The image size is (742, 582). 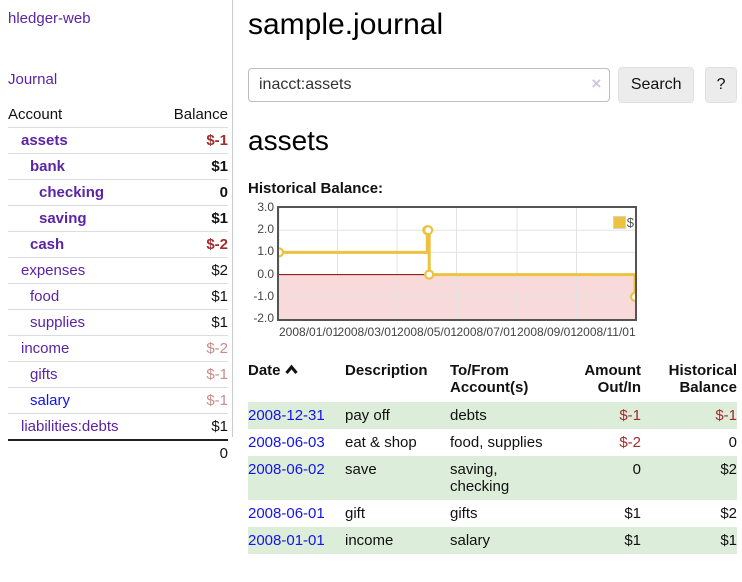 I want to click on register-description-cell: income, so click(x=369, y=540).